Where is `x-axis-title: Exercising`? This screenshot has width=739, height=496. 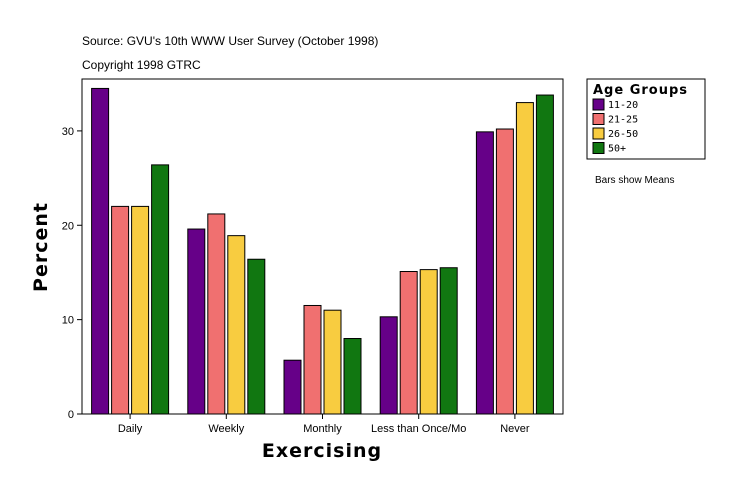 x-axis-title: Exercising is located at coordinates (322, 451).